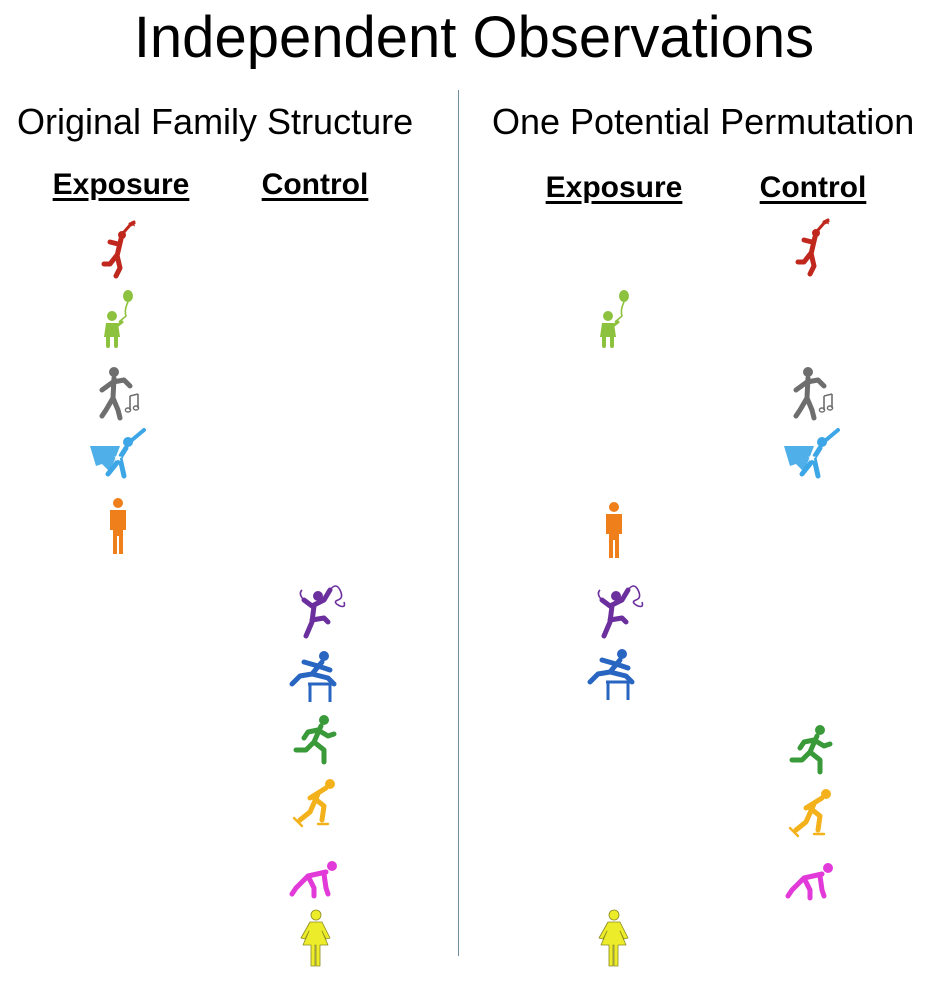 This screenshot has height=996, width=948. Describe the element at coordinates (458, 523) in the screenshot. I see `panel-divider` at that location.